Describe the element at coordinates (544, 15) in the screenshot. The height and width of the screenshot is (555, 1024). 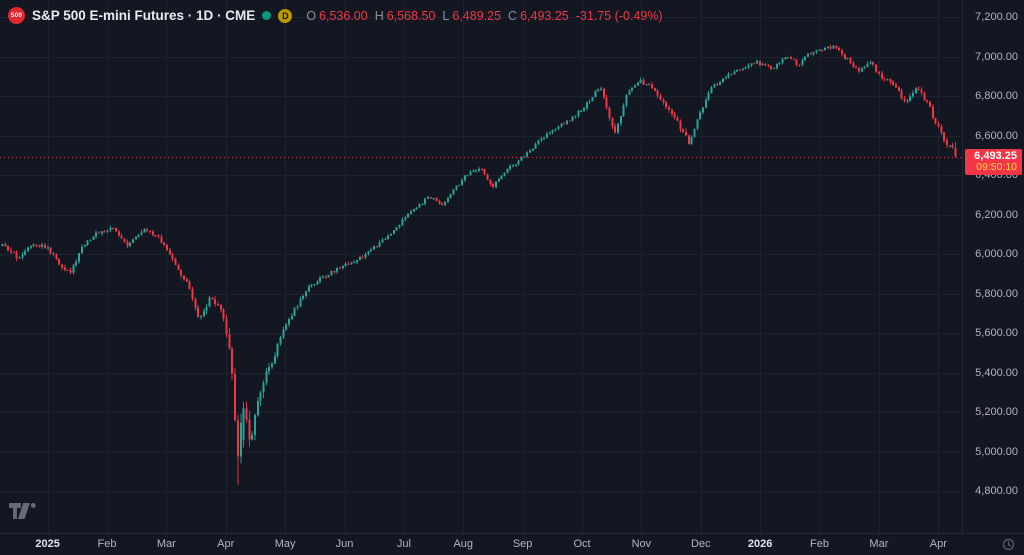
I see `ohlc-close-value: 6,493.25` at that location.